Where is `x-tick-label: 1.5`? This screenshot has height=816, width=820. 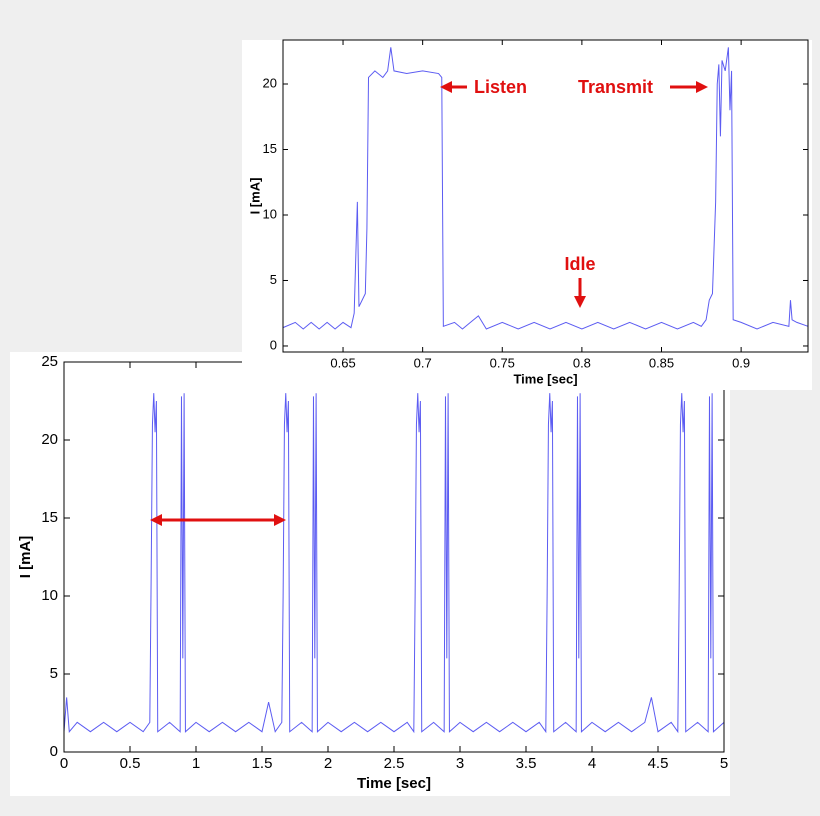 x-tick-label: 1.5 is located at coordinates (262, 763).